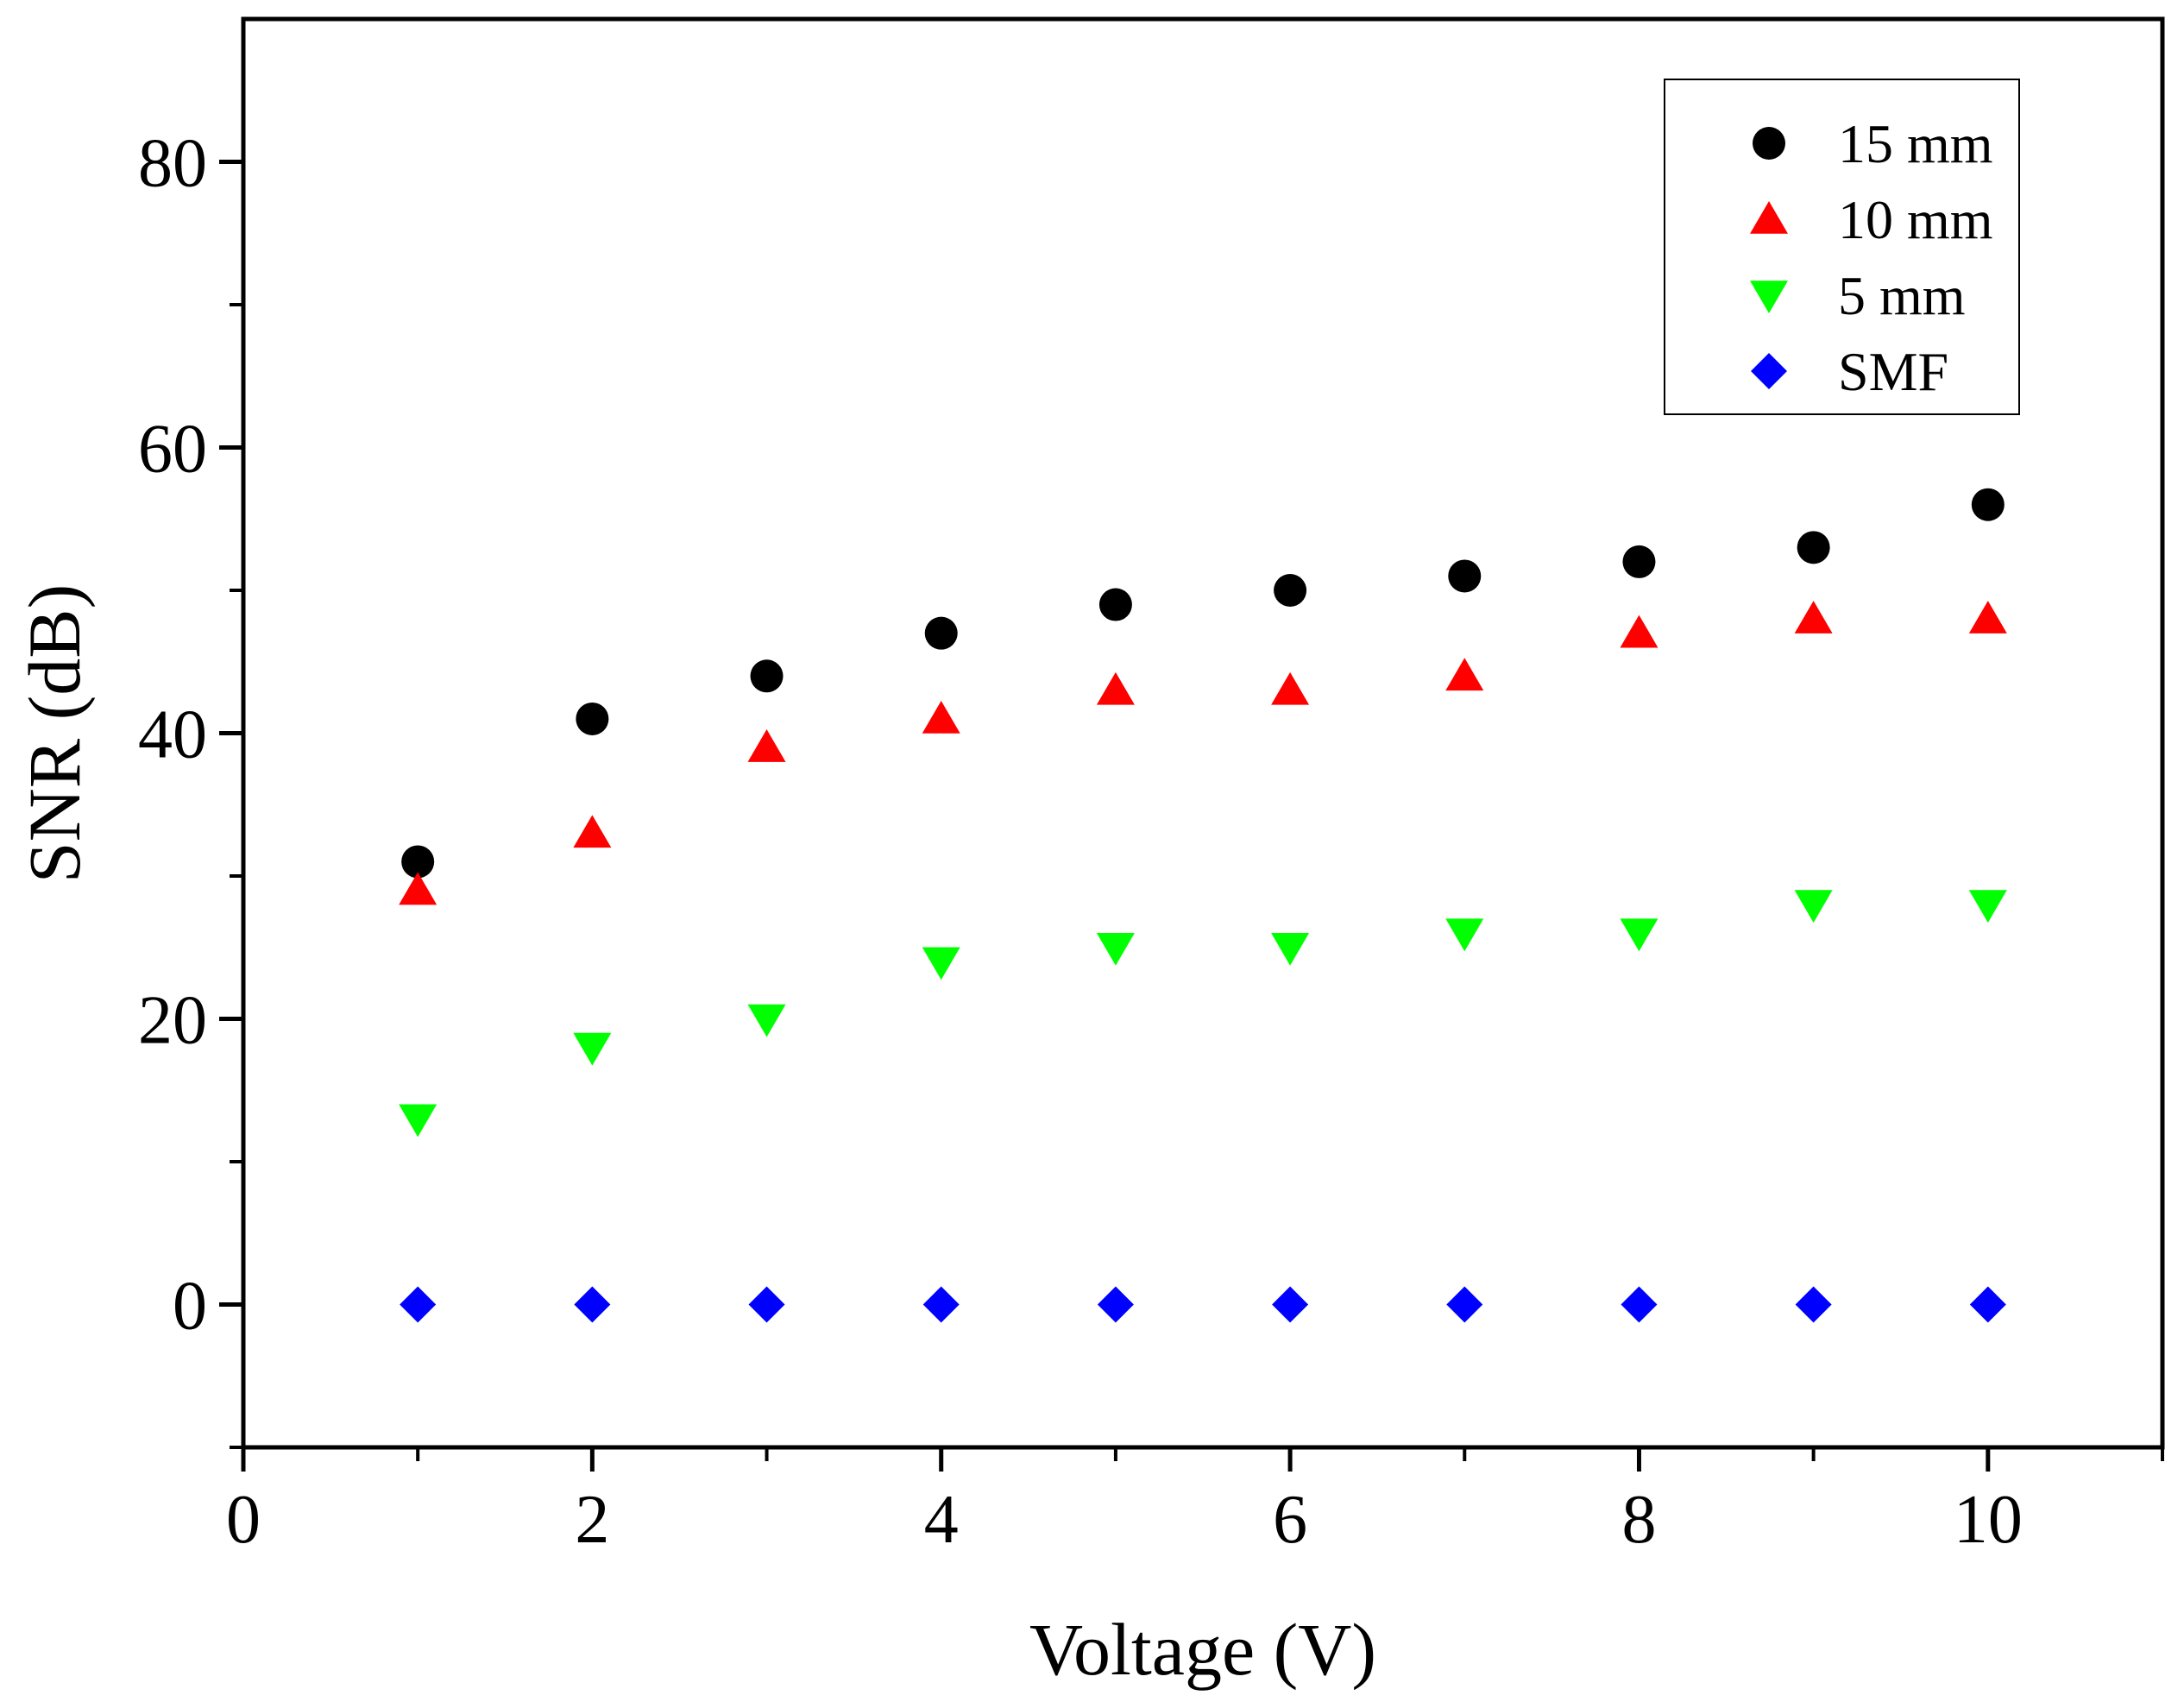  What do you see at coordinates (173, 1021) in the screenshot?
I see `y-tick-label: 20` at bounding box center [173, 1021].